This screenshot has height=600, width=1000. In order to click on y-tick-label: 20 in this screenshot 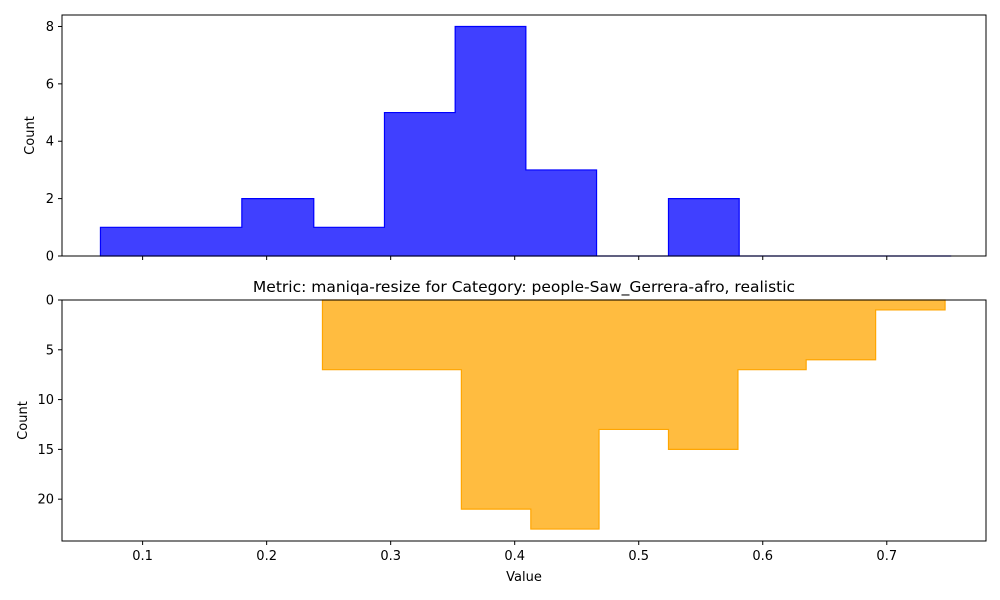, I will do `click(45, 500)`.